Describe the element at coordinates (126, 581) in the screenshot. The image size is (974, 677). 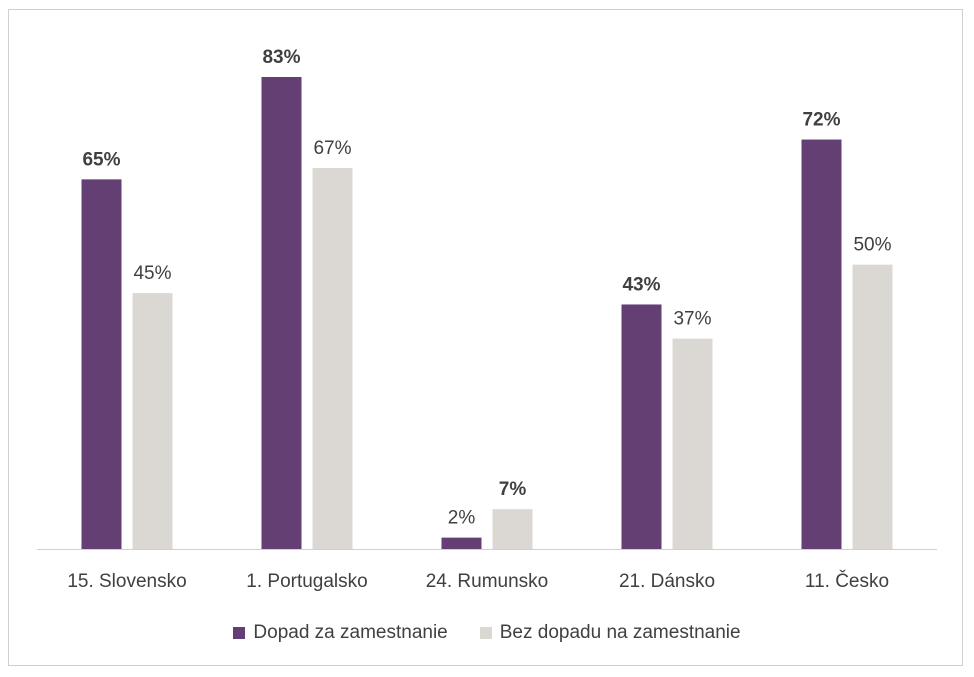
I see `x-tick-label-1: 15. Slovensko` at that location.